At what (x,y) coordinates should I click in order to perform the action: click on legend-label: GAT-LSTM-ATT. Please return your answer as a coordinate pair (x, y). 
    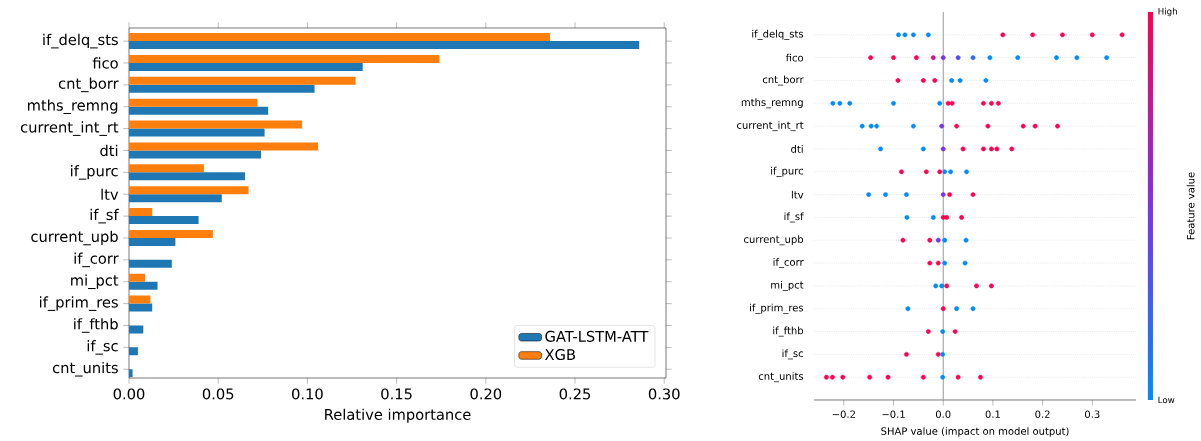
    Looking at the image, I should click on (597, 336).